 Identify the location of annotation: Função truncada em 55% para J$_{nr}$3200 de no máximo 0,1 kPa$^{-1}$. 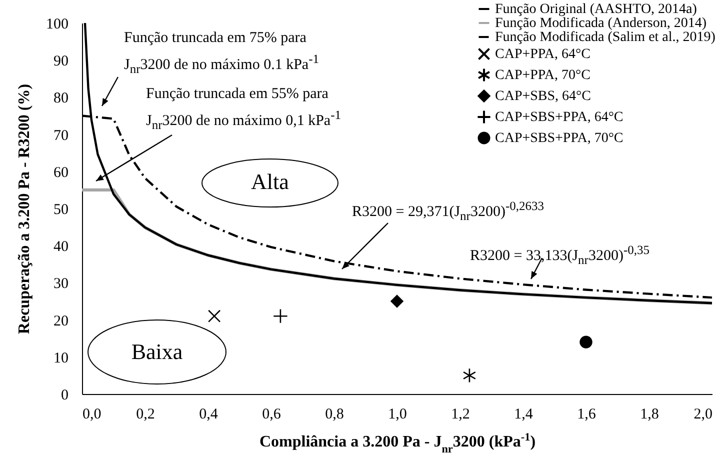
(244, 109).